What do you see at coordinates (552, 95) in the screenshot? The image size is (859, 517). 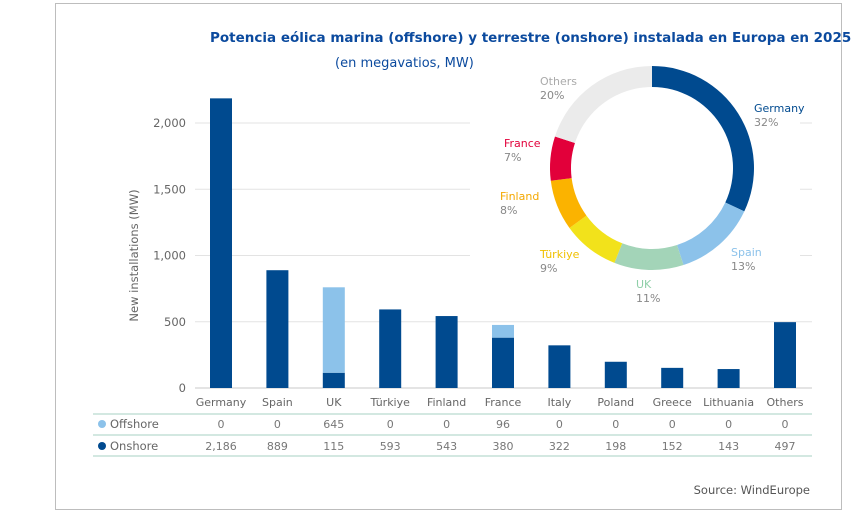 I see `donut-pct-label: 20%` at bounding box center [552, 95].